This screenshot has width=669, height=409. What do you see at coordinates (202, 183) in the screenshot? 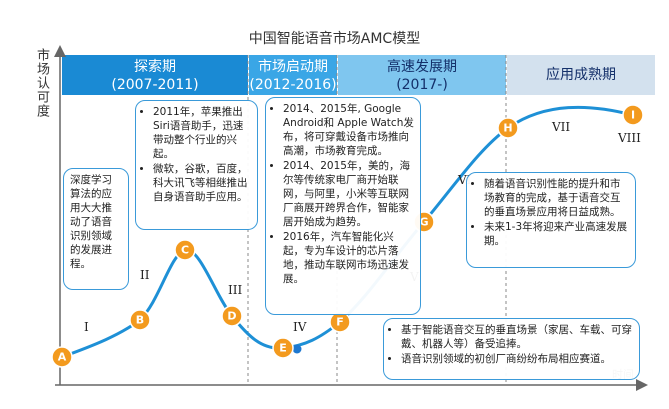
I see `callout-item: 微软，谷歌，百度，科大讯飞等相继推出自身语音助手应用。` at bounding box center [202, 183].